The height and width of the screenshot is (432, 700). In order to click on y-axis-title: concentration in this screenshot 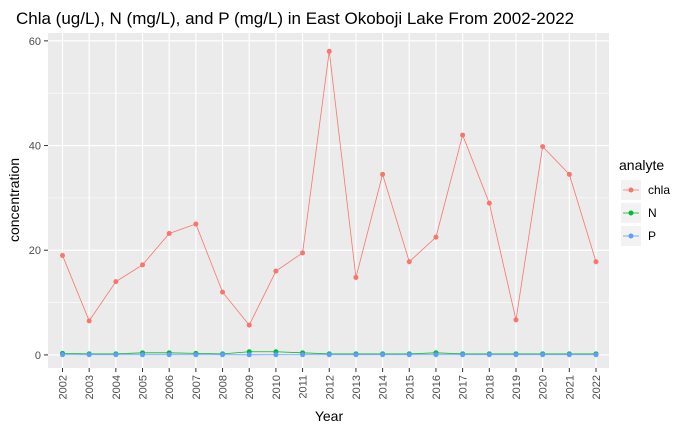, I will do `click(14, 200)`.